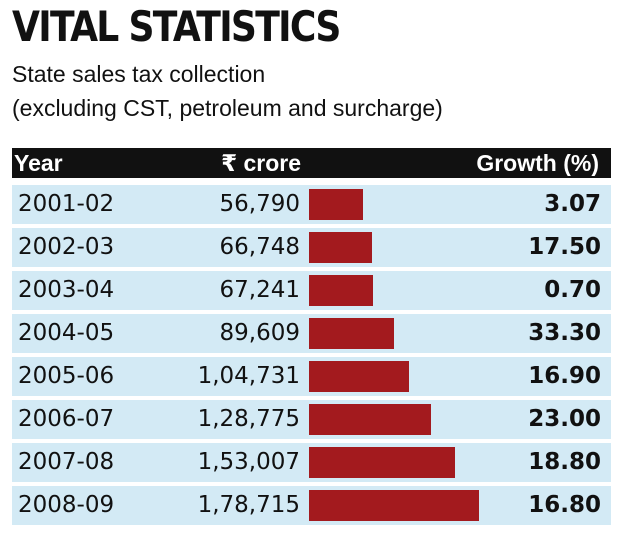 This screenshot has width=620, height=533. I want to click on value-label: 1,78,715, so click(248, 505).